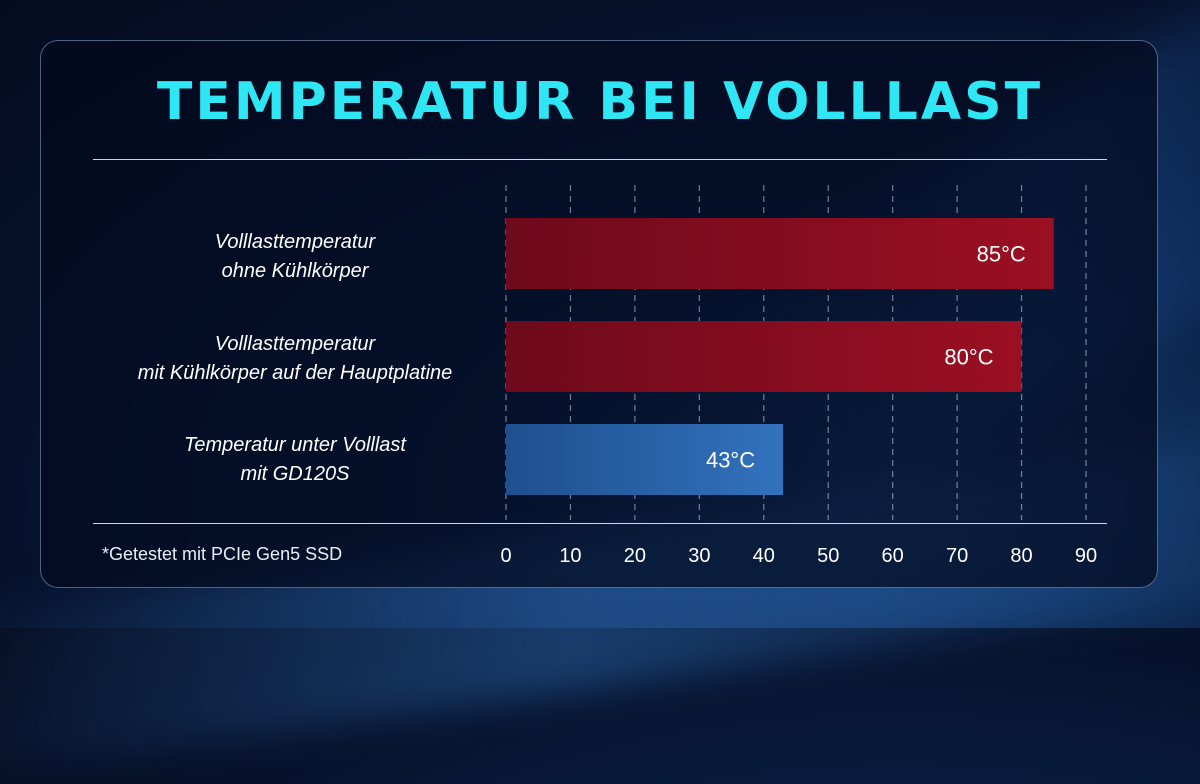 The height and width of the screenshot is (784, 1200). I want to click on x-tick-label: 80, so click(1021, 556).